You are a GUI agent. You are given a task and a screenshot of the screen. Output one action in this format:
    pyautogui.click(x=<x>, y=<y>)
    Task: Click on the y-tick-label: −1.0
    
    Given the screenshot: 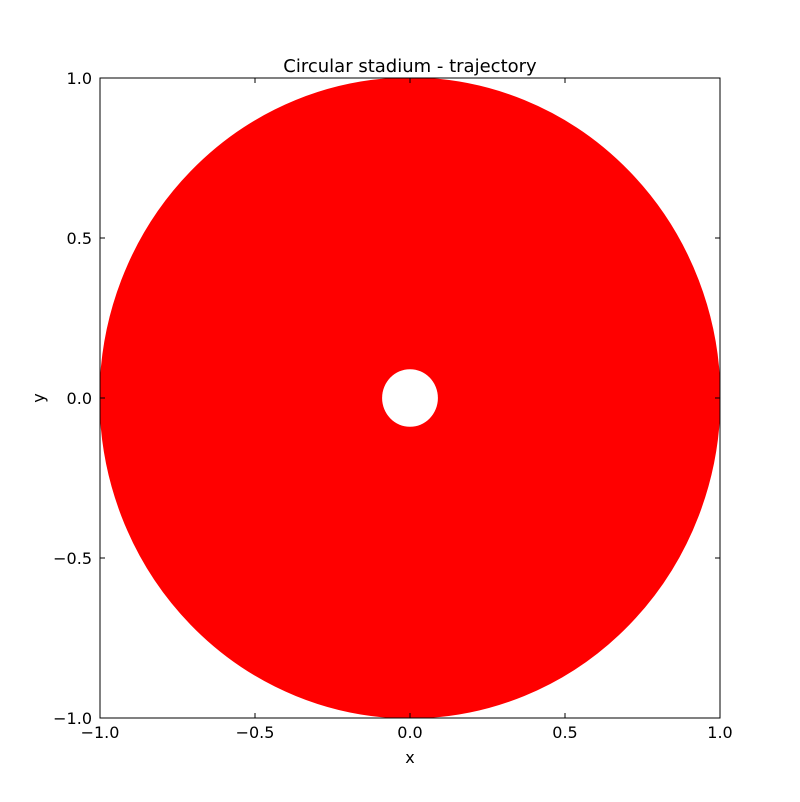 What is the action you would take?
    pyautogui.click(x=72, y=718)
    